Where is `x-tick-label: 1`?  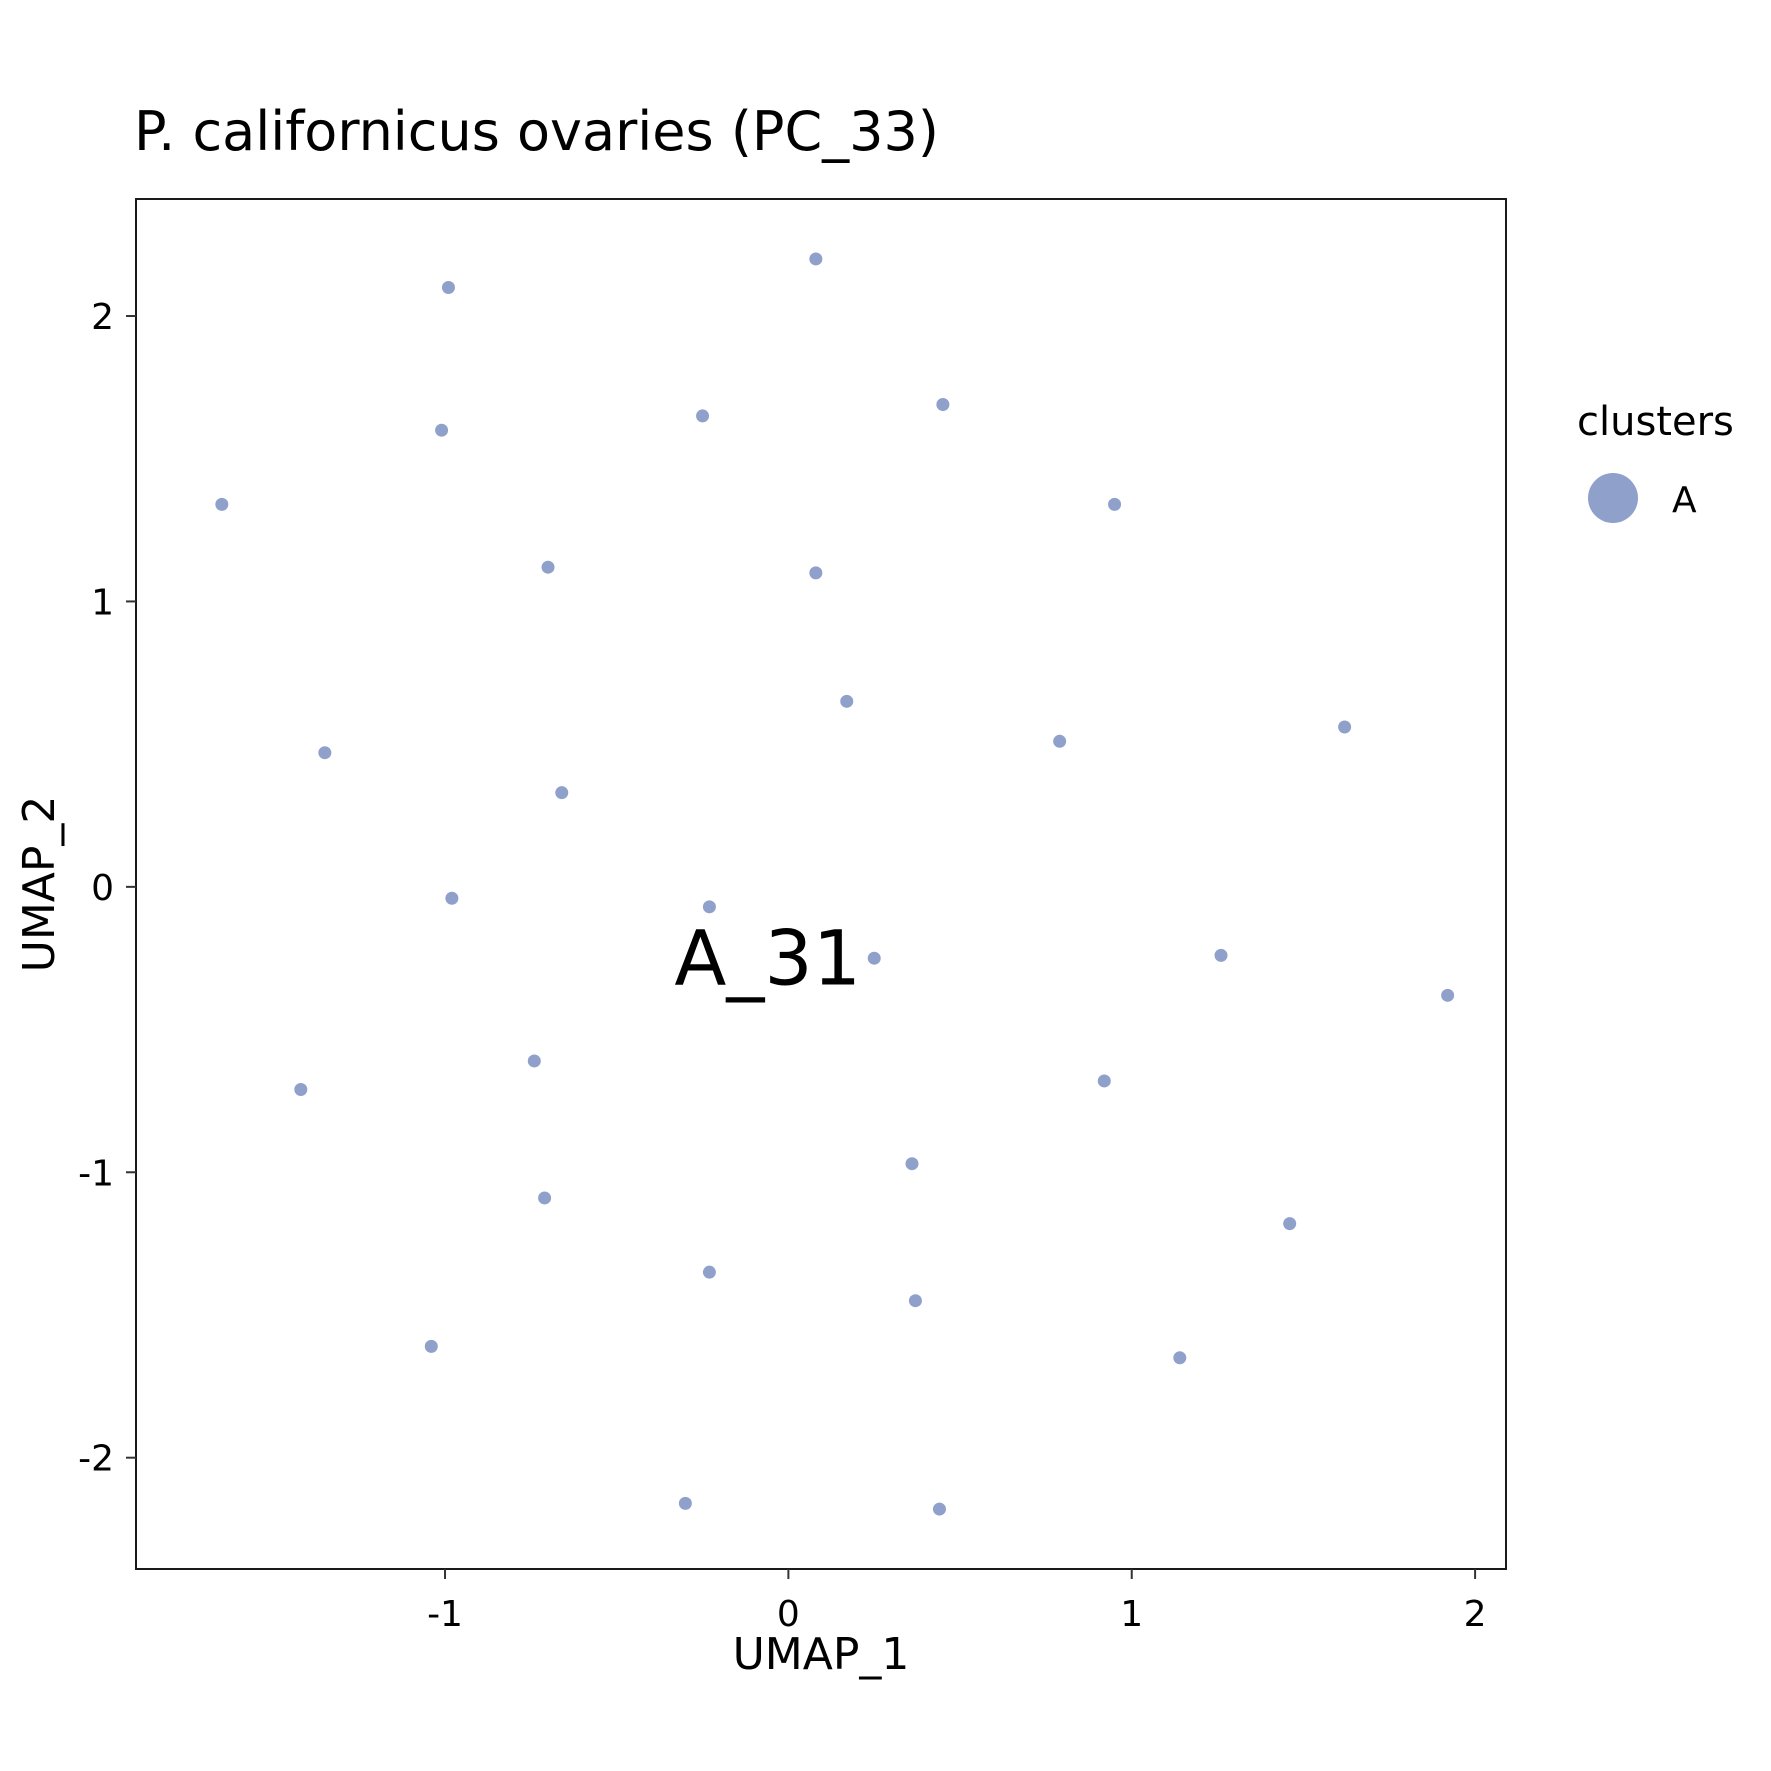 x-tick-label: 1 is located at coordinates (1131, 1614).